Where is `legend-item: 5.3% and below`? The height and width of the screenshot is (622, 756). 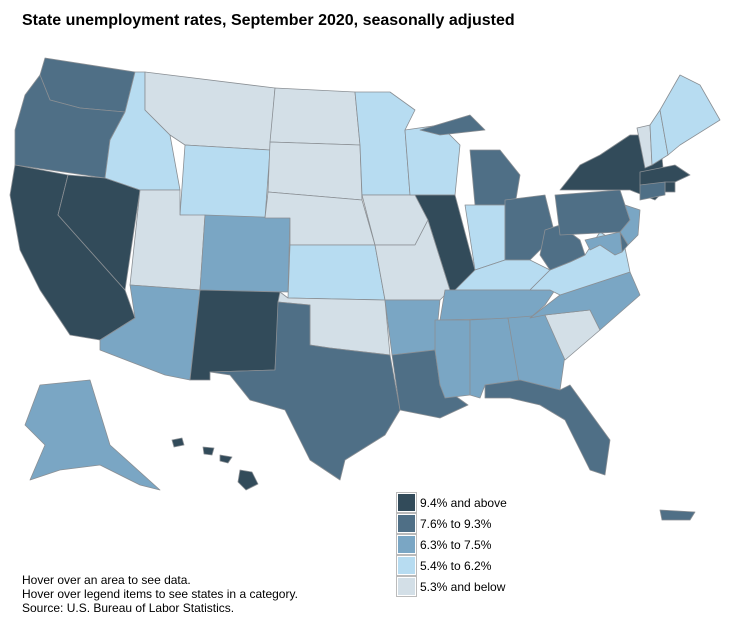 legend-item: 5.3% and below is located at coordinates (451, 586).